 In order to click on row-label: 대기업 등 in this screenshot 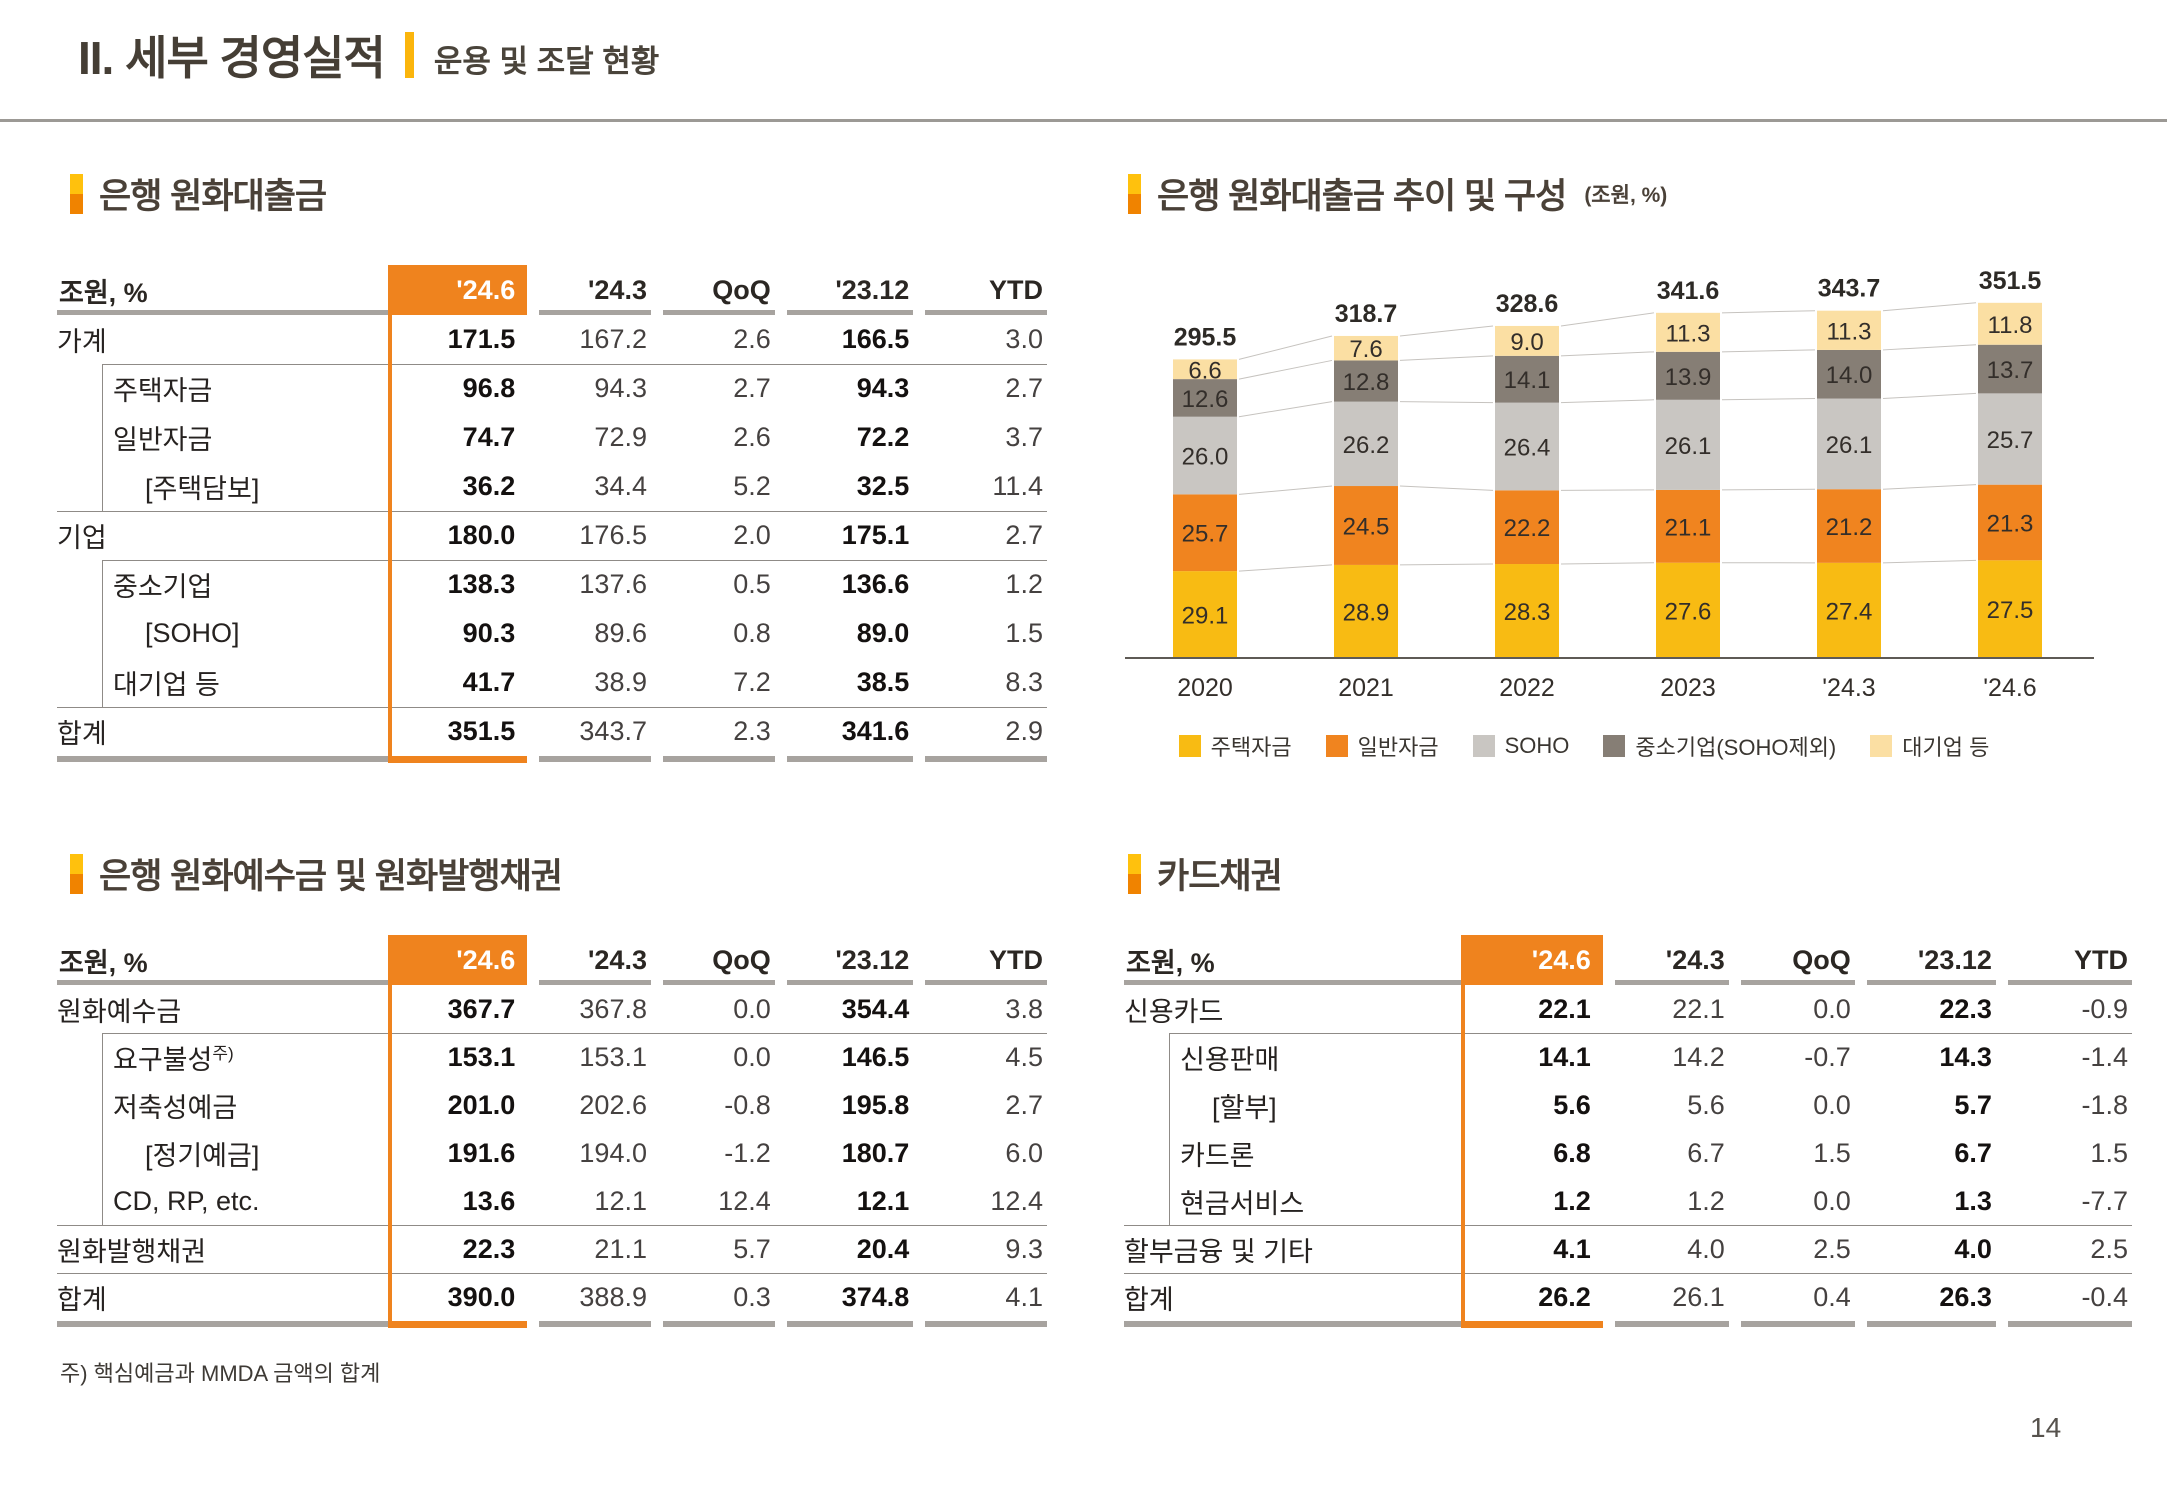, I will do `click(166, 685)`.